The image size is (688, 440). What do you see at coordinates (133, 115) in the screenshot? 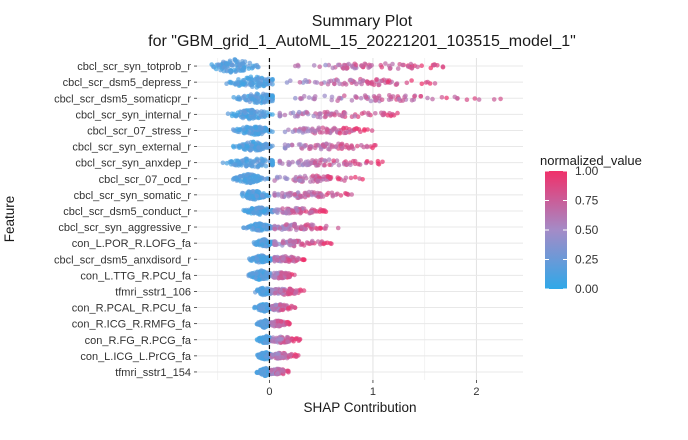
I see `y-tick-label: cbcl_scr_syn_internal_r` at bounding box center [133, 115].